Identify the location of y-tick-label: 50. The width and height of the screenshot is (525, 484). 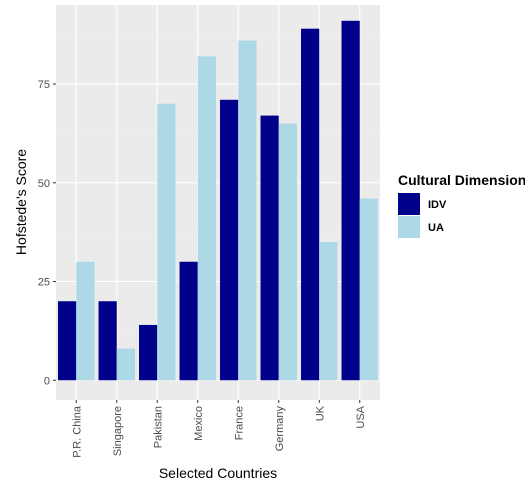
(44, 184).